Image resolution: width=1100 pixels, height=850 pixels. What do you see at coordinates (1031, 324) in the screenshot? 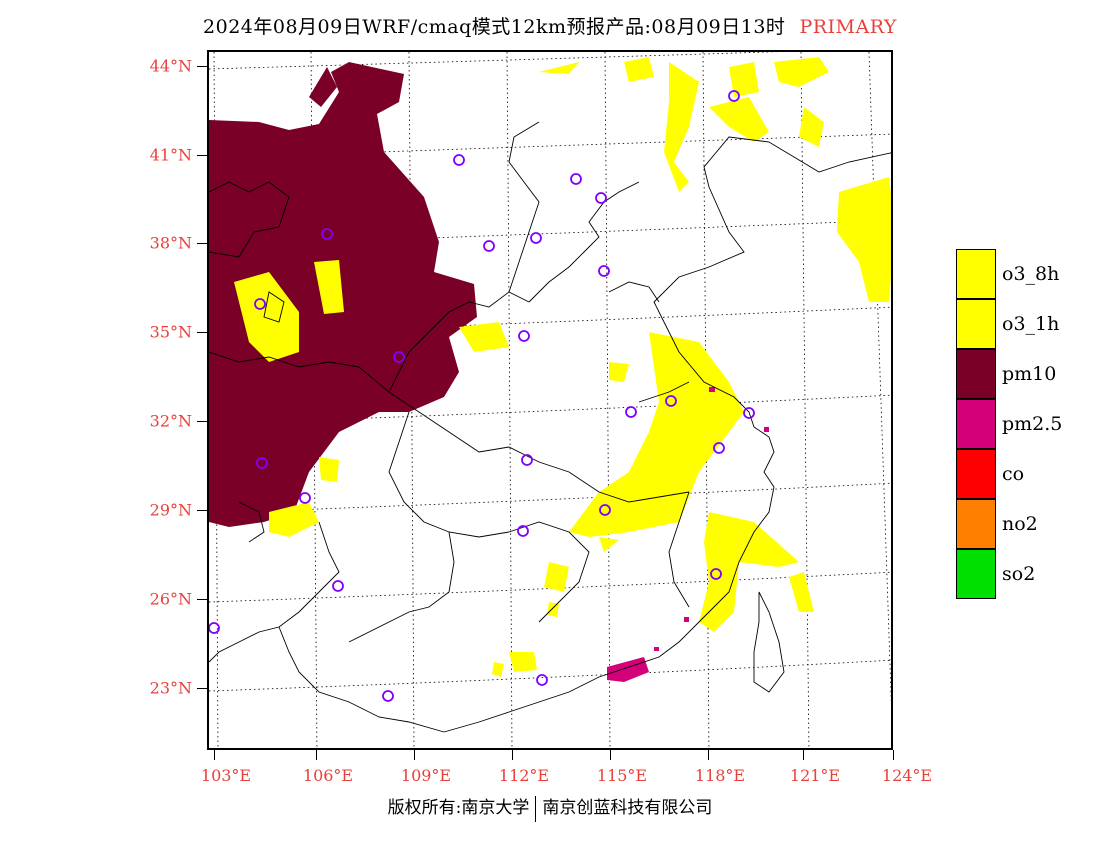
I see `legend-label: o3_1h` at bounding box center [1031, 324].